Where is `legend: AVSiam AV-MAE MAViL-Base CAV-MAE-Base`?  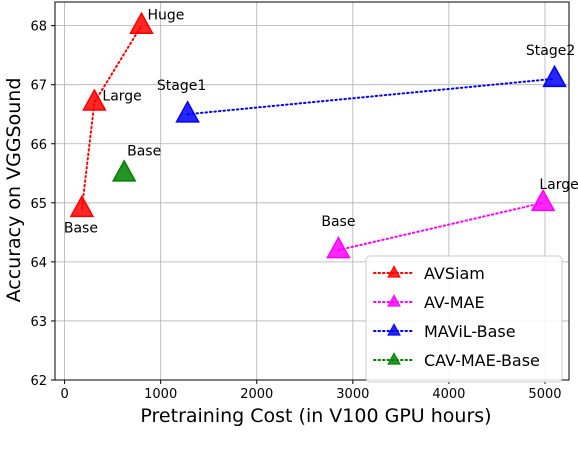
legend: AVSiam AV-MAE MAViL-Base CAV-MAE-Base is located at coordinates (464, 319).